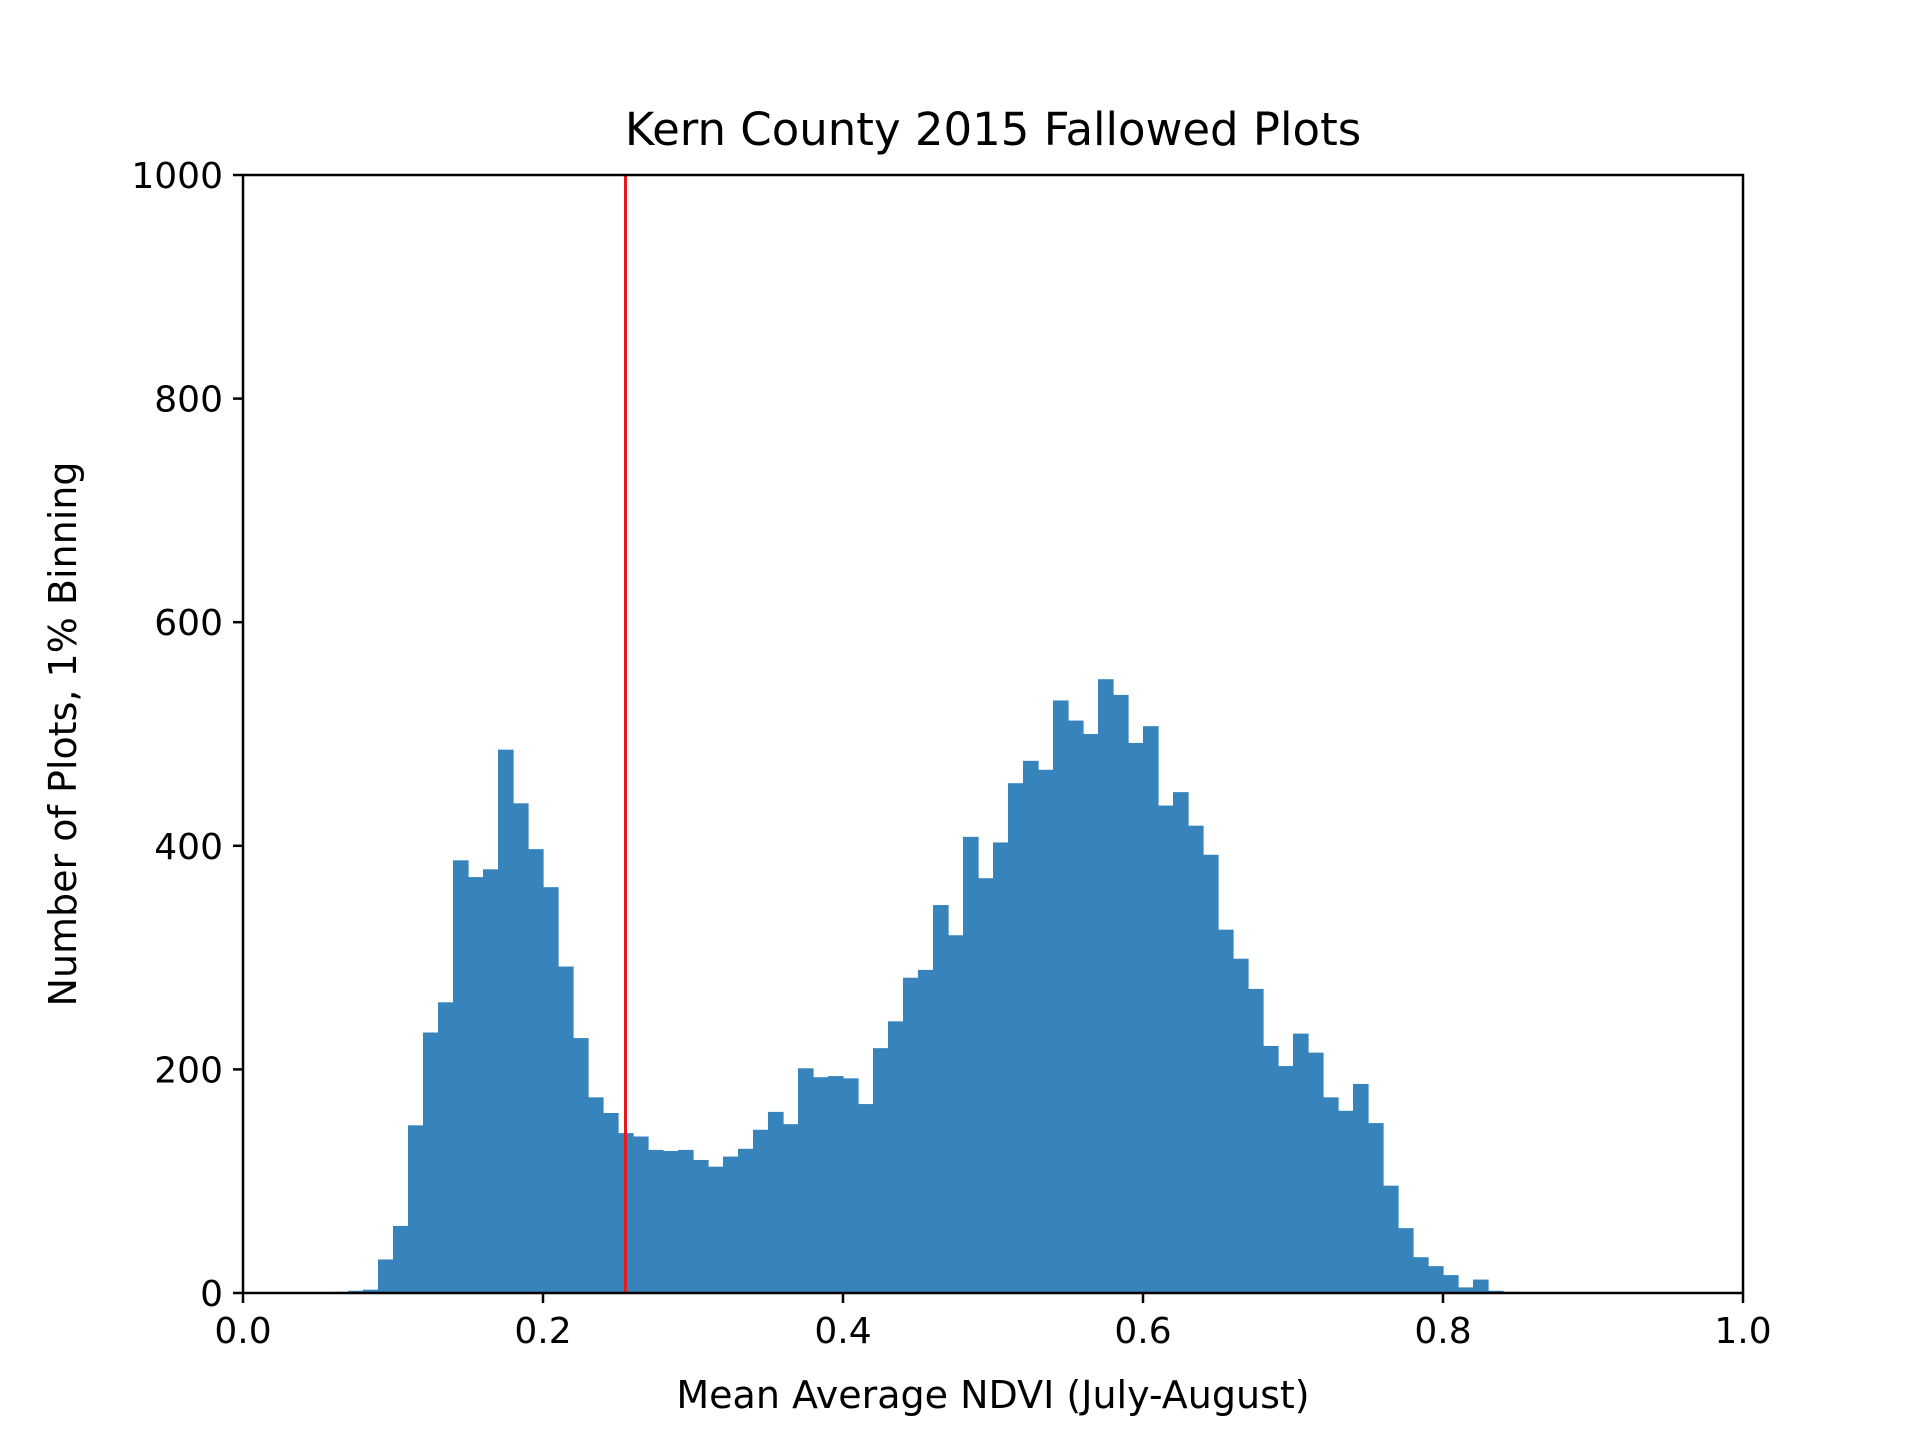 The height and width of the screenshot is (1440, 1920). What do you see at coordinates (188, 1070) in the screenshot?
I see `y-tick-label: 200` at bounding box center [188, 1070].